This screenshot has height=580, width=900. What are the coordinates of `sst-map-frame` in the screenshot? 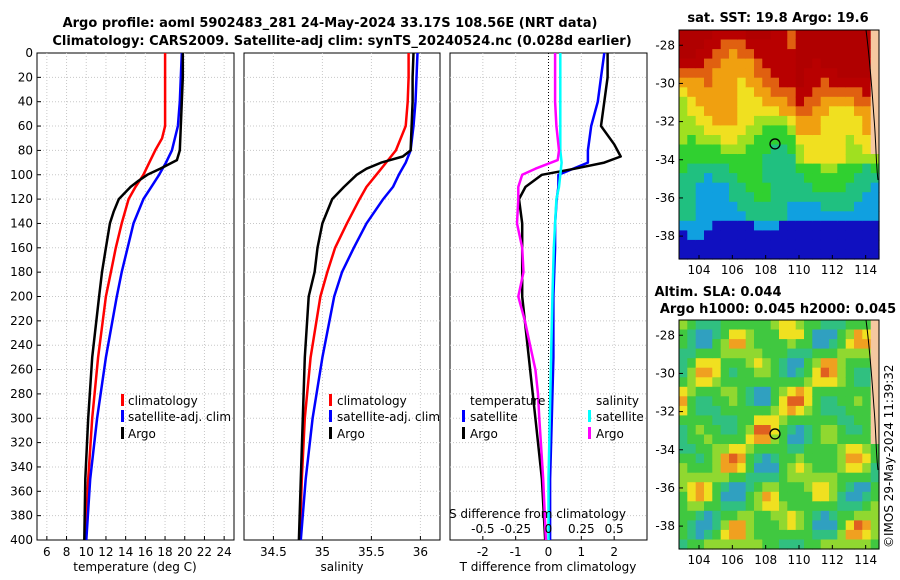 It's located at (779, 144).